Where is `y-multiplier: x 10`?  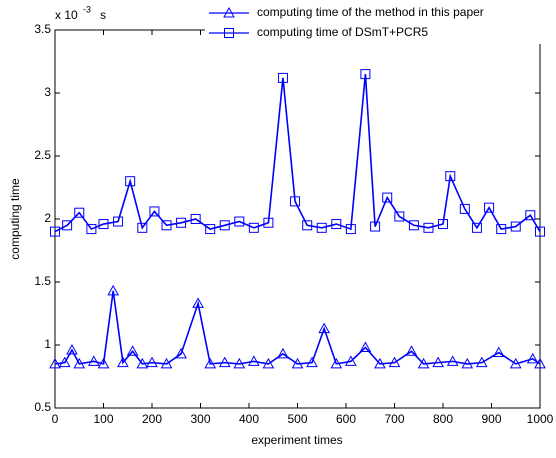 y-multiplier: x 10 is located at coordinates (66, 15).